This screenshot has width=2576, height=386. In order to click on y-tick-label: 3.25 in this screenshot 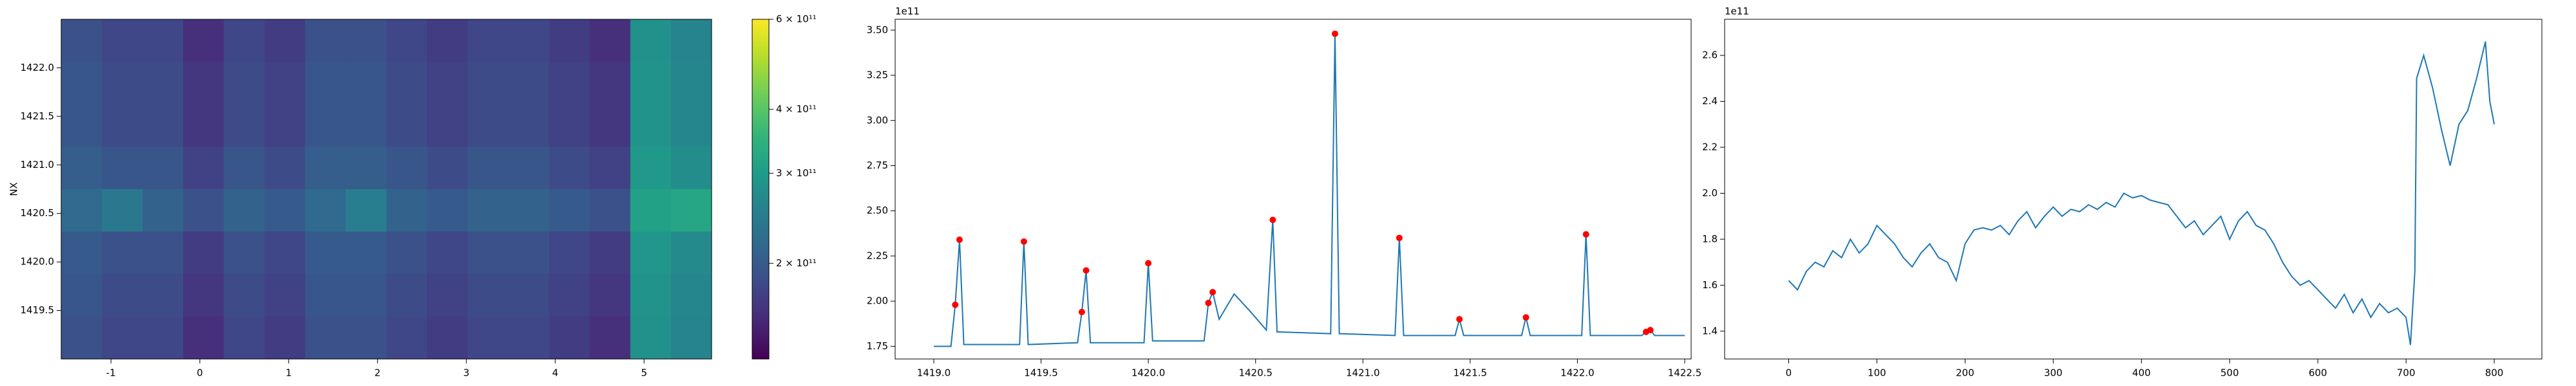, I will do `click(878, 75)`.